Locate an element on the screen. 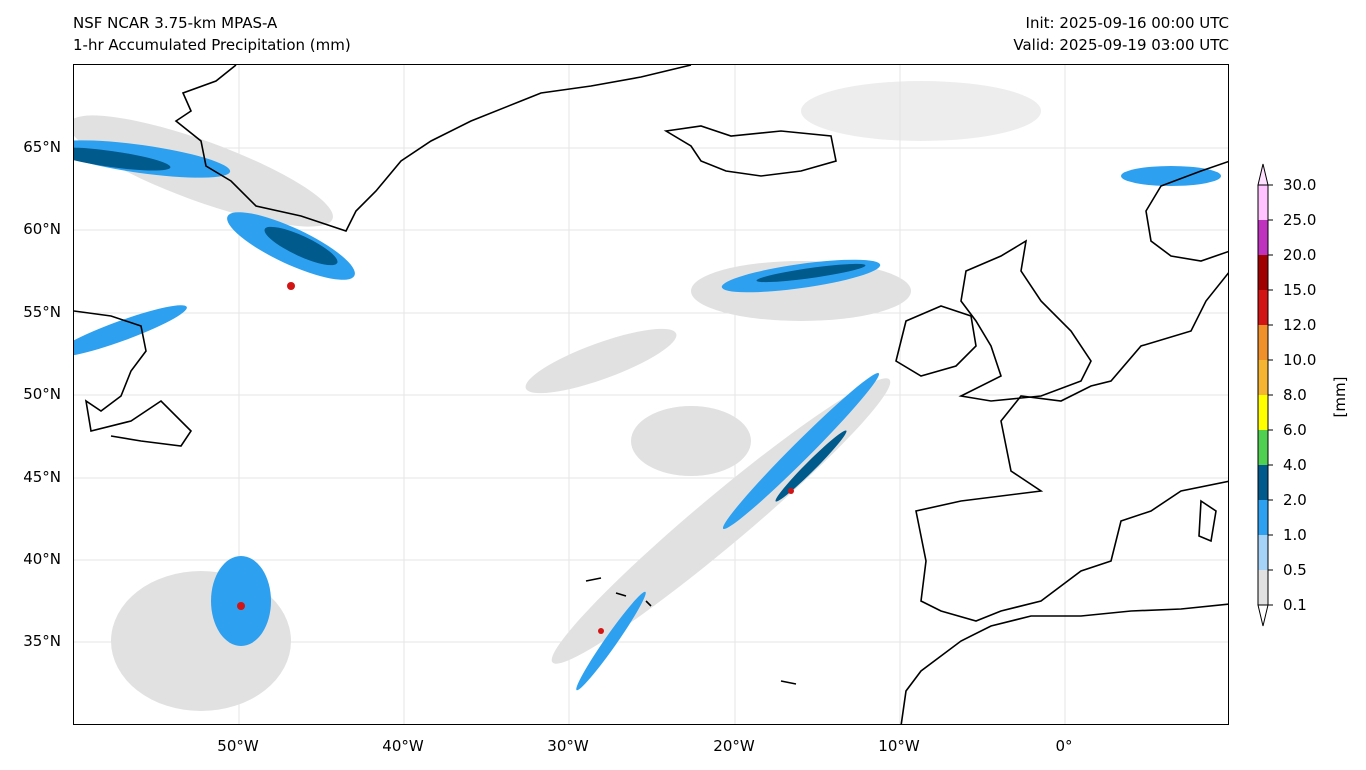 Image resolution: width=1366 pixels, height=770 pixels. colorbar is located at coordinates (1265, 395).